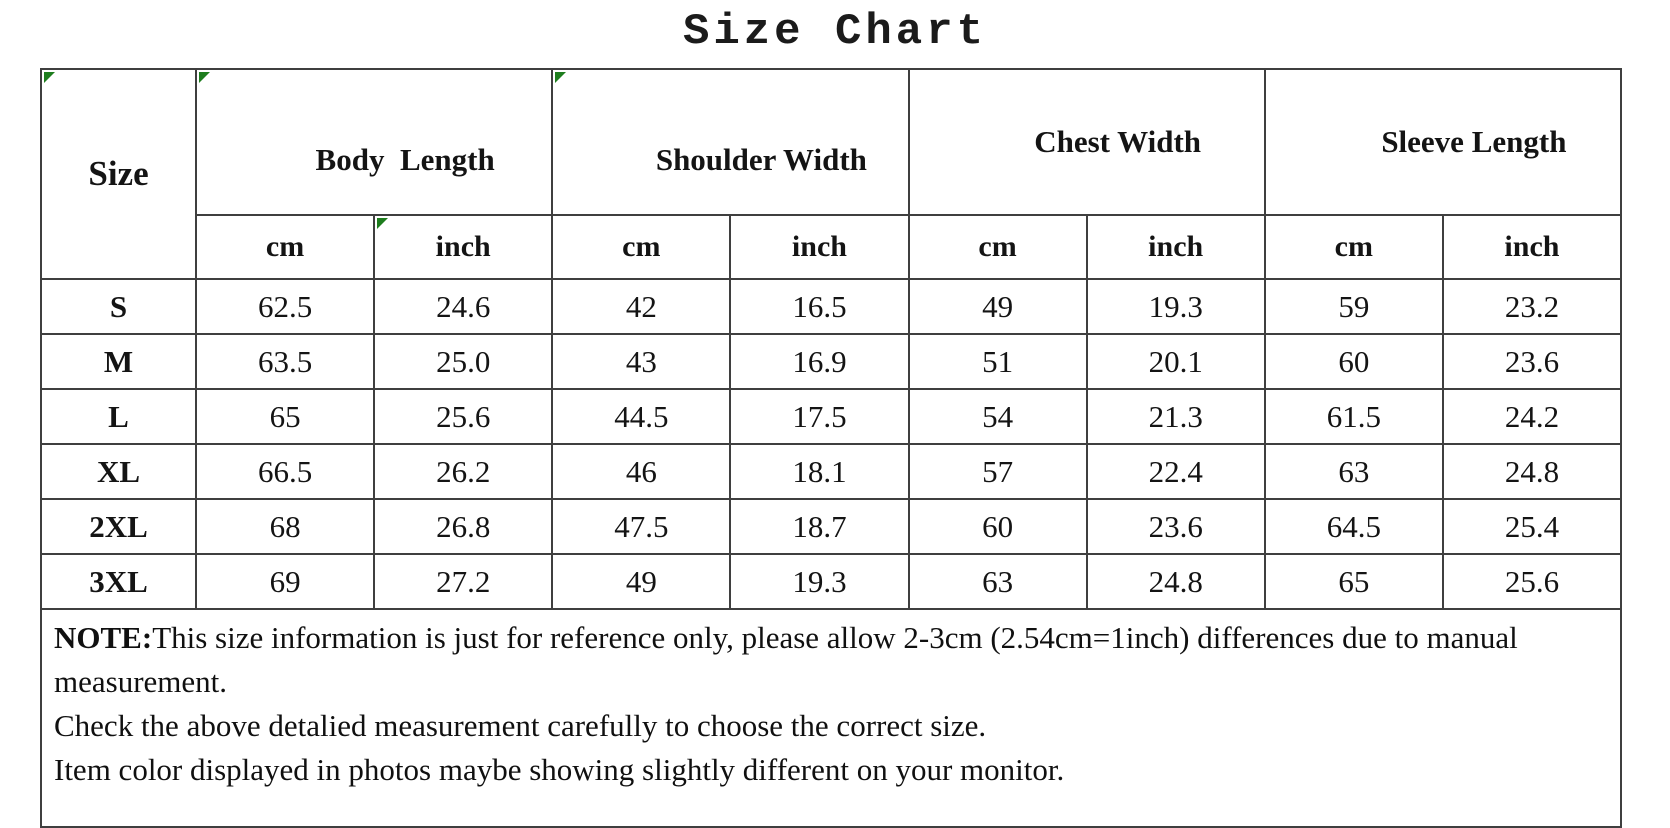 Image resolution: width=1670 pixels, height=828 pixels. I want to click on unit-label: inch, so click(463, 246).